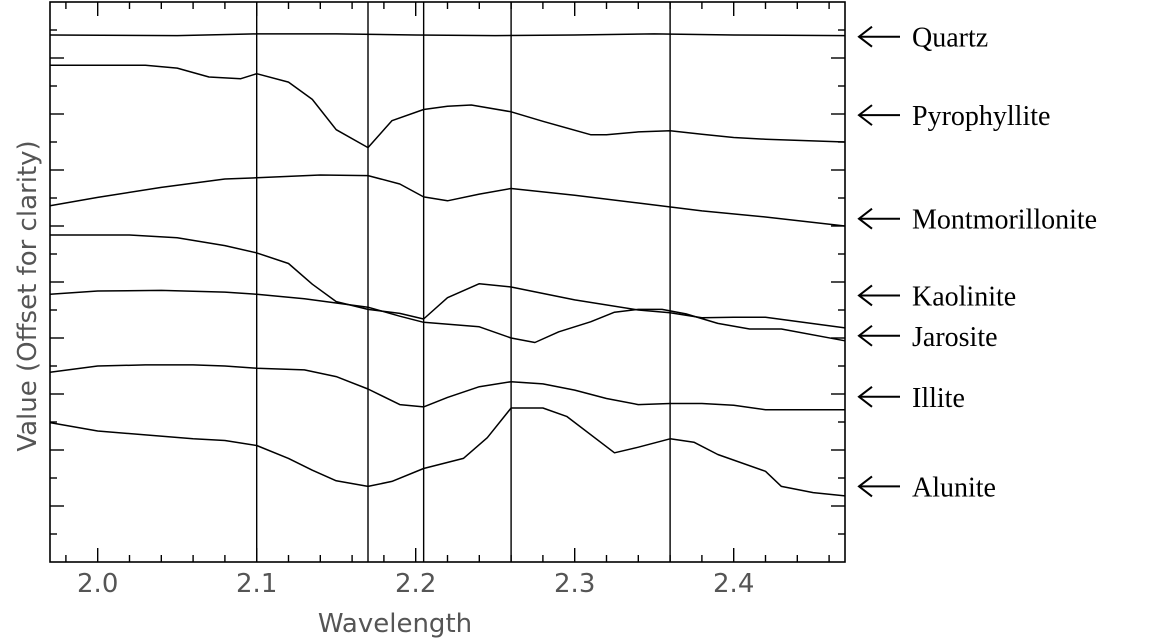  What do you see at coordinates (447, 452) in the screenshot?
I see `series-line-alunite` at bounding box center [447, 452].